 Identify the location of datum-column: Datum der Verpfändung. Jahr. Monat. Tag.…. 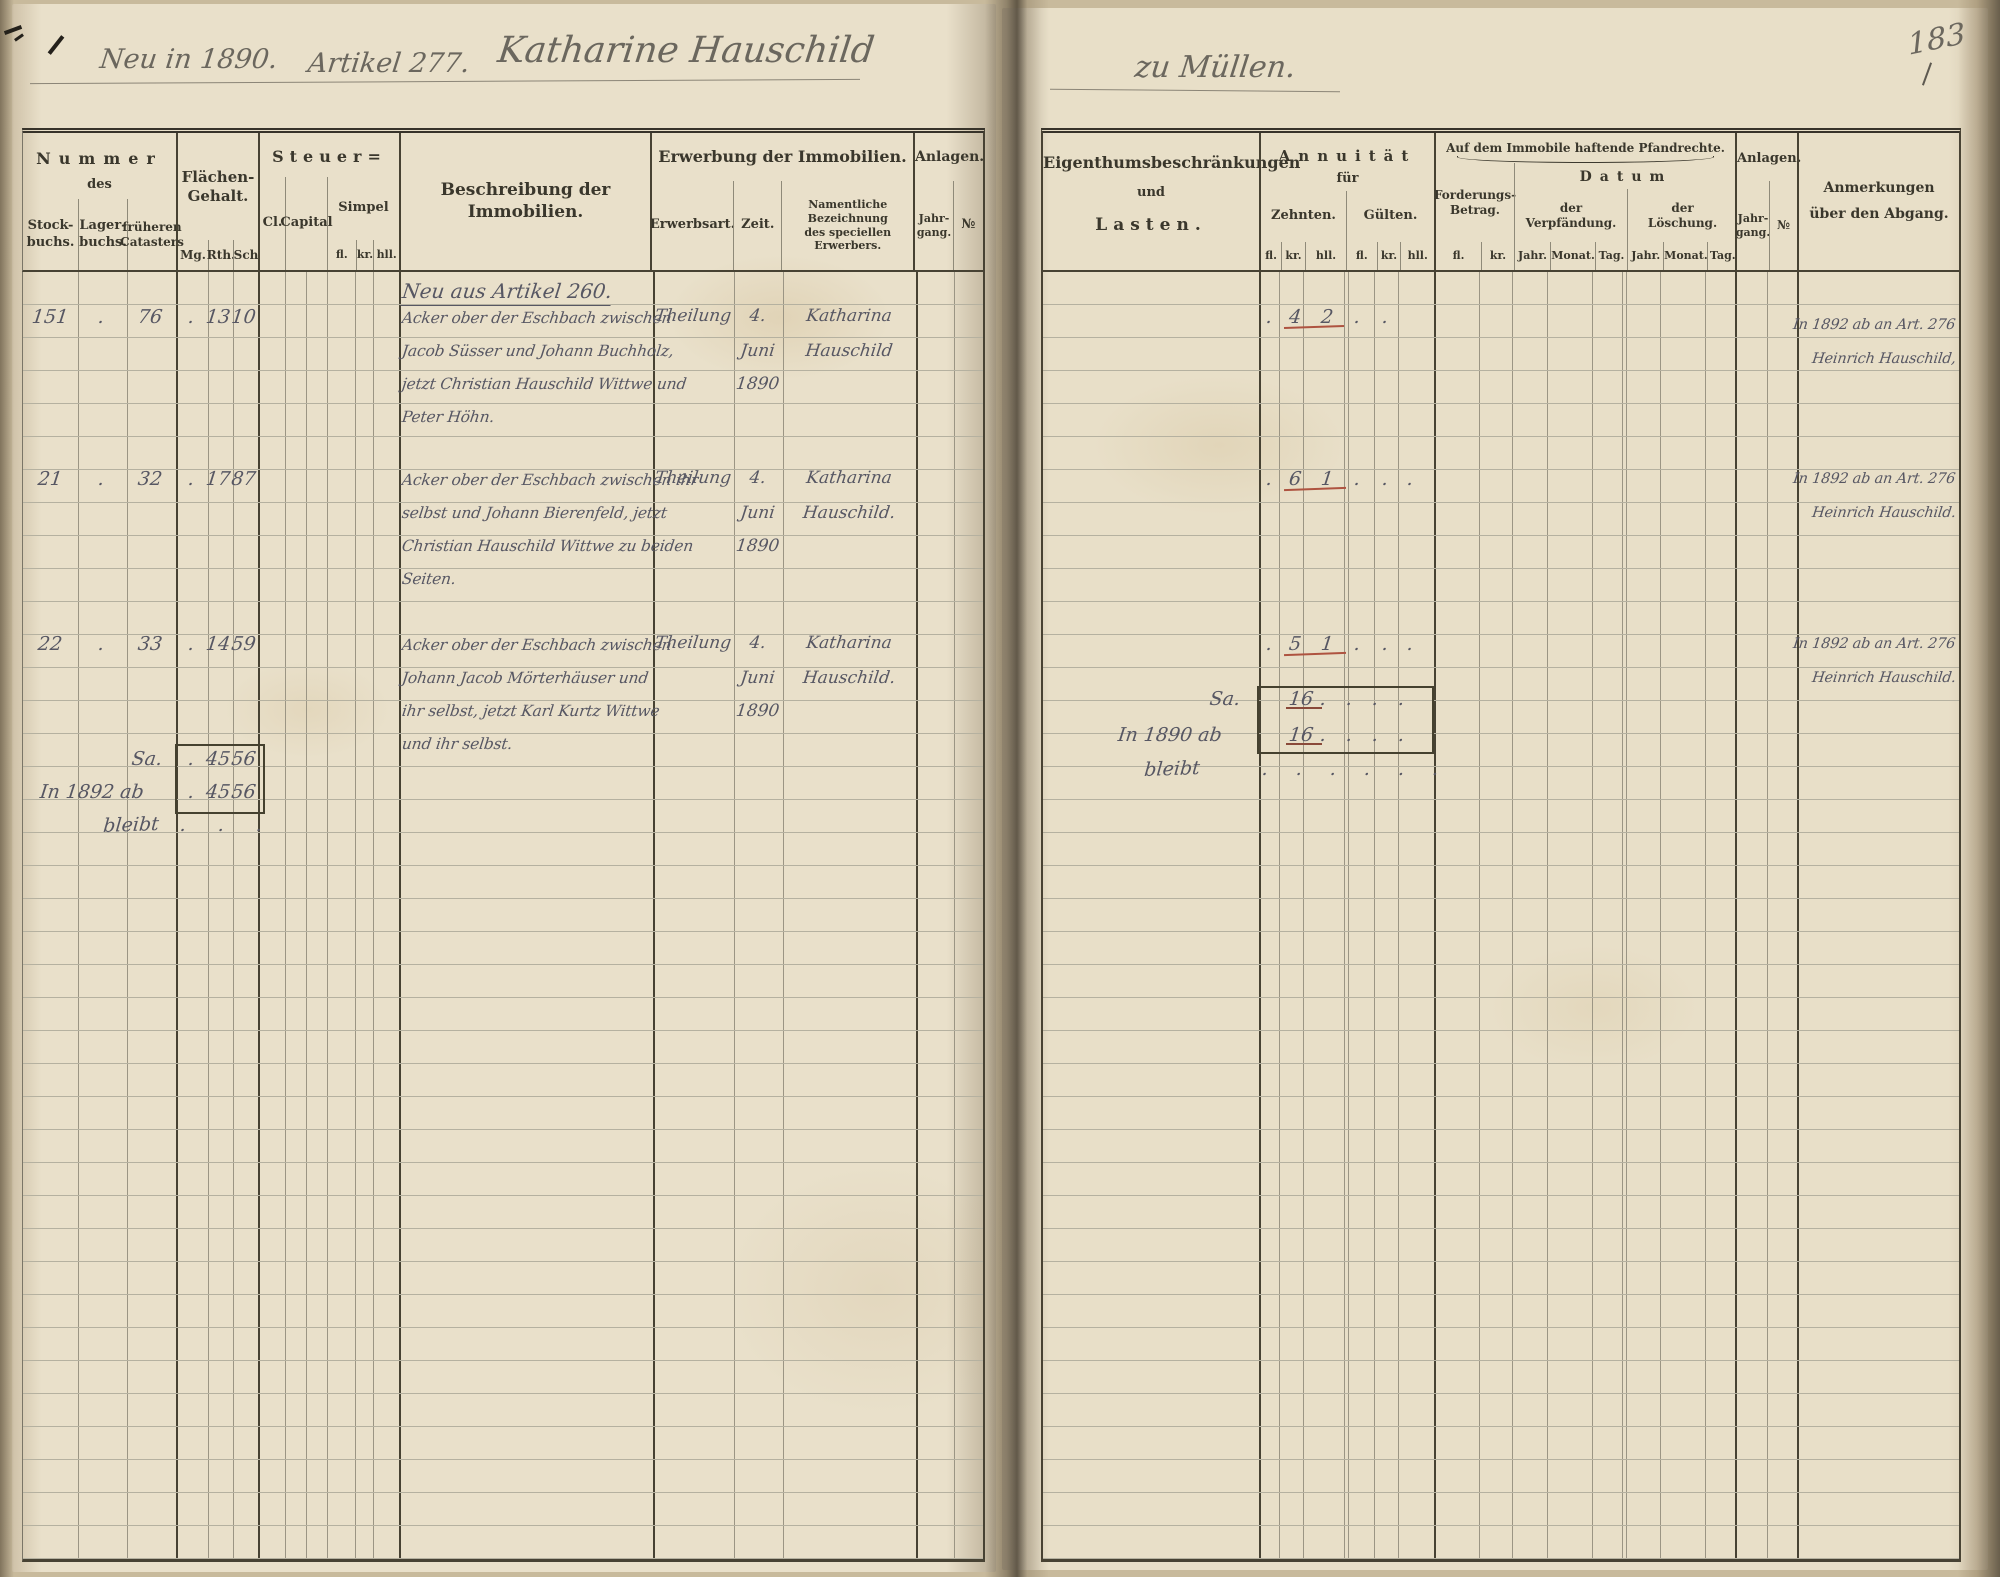
(1625, 216).